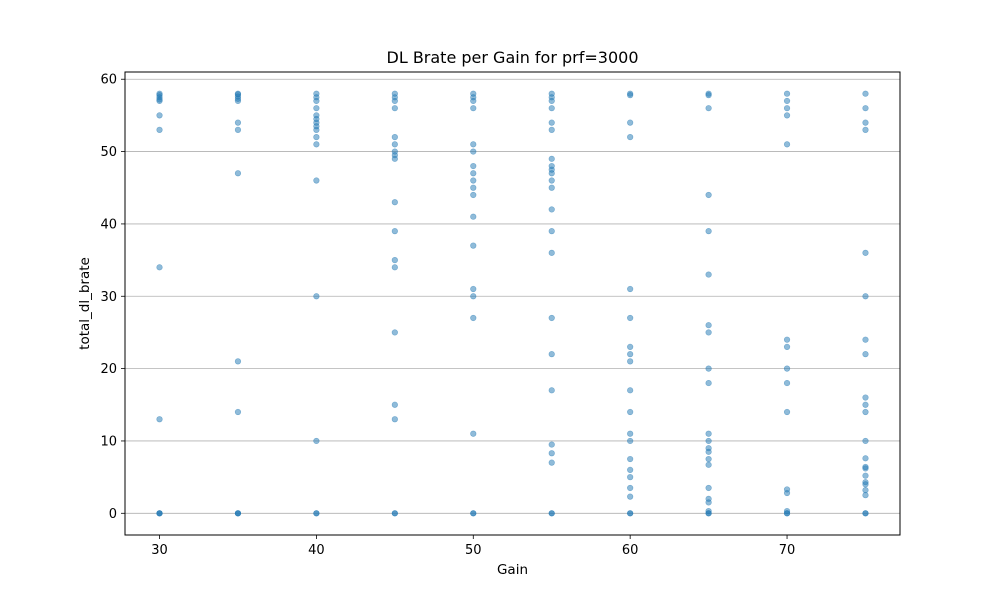  Describe the element at coordinates (473, 550) in the screenshot. I see `x-tick-label: 50` at that location.